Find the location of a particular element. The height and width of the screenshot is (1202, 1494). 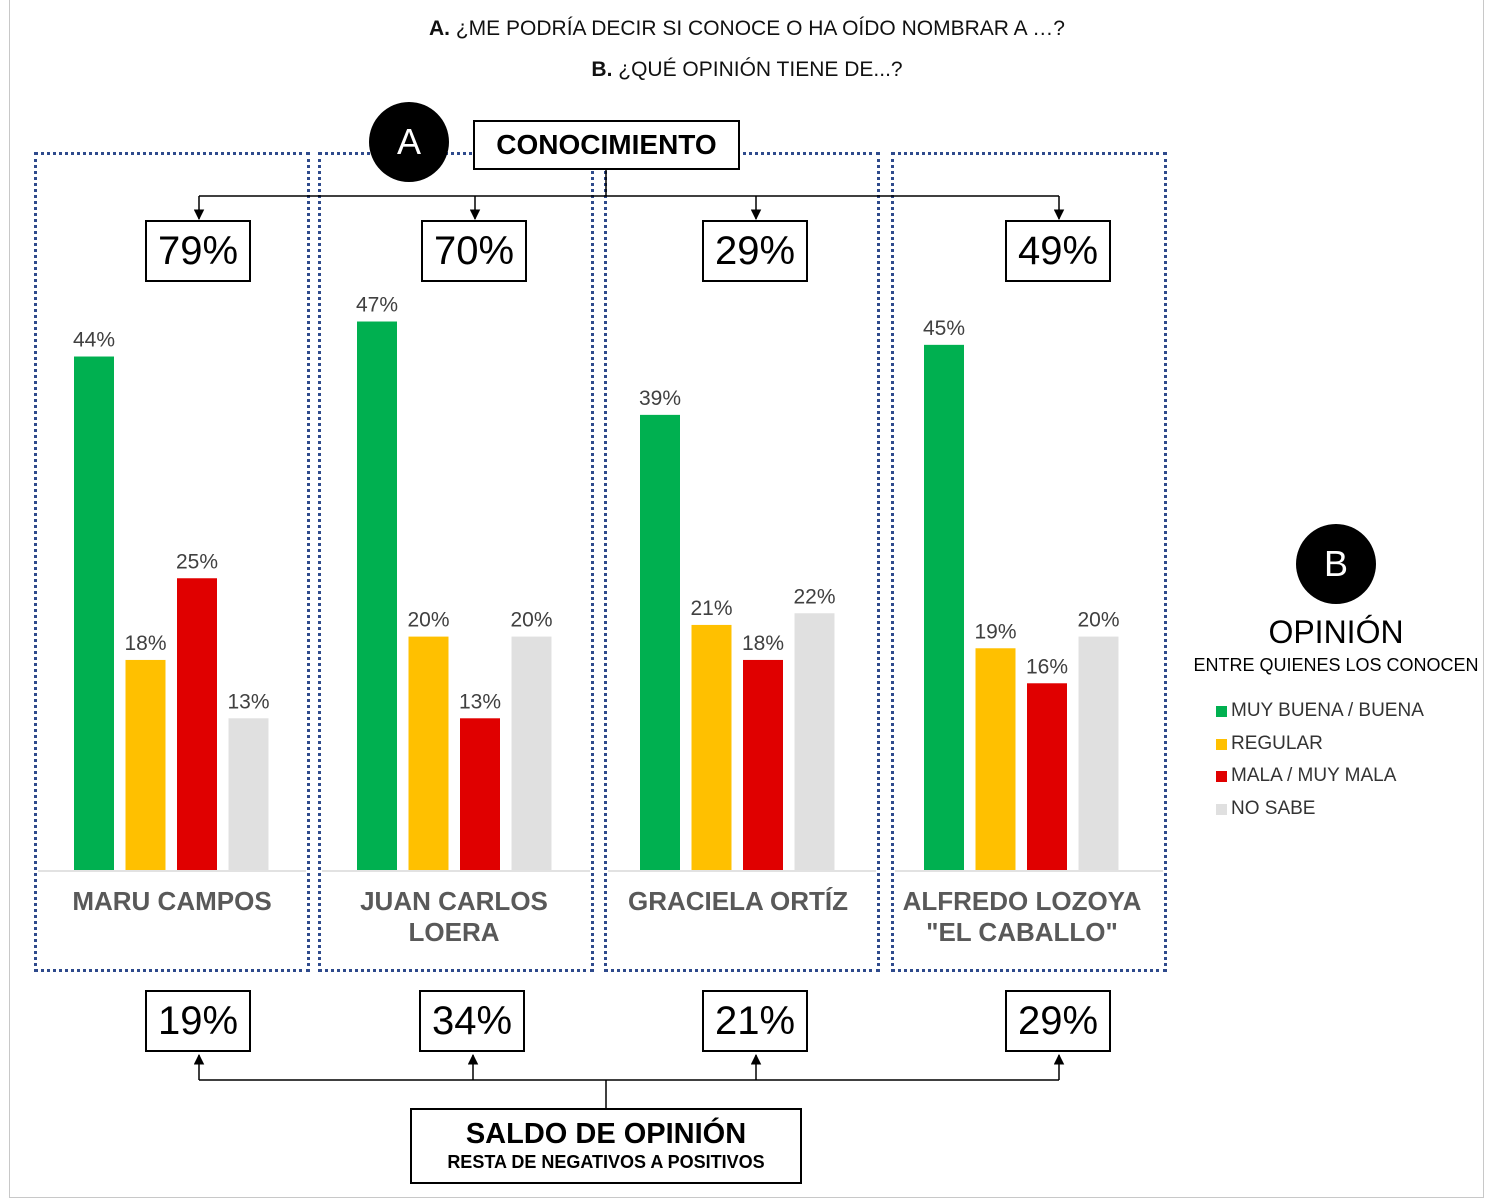

question-b: B. ¿QUÉ OPINIÓN TIENE DE...? is located at coordinates (747, 69).